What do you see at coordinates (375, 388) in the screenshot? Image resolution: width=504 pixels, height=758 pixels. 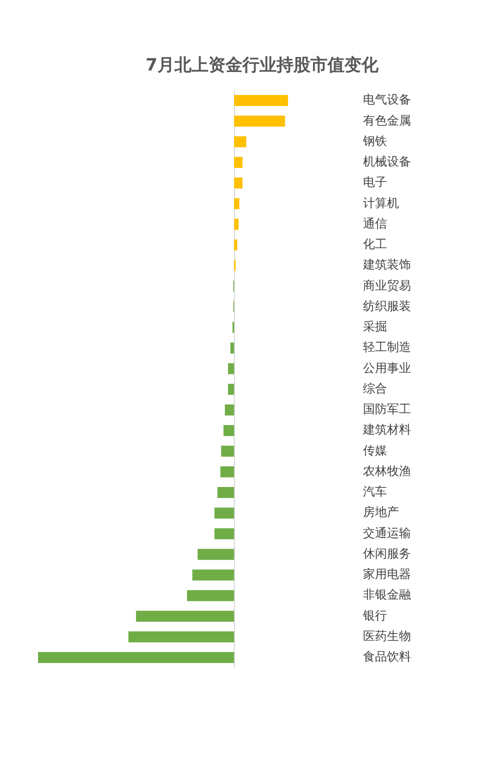 I see `y-tick-label: 综合` at bounding box center [375, 388].